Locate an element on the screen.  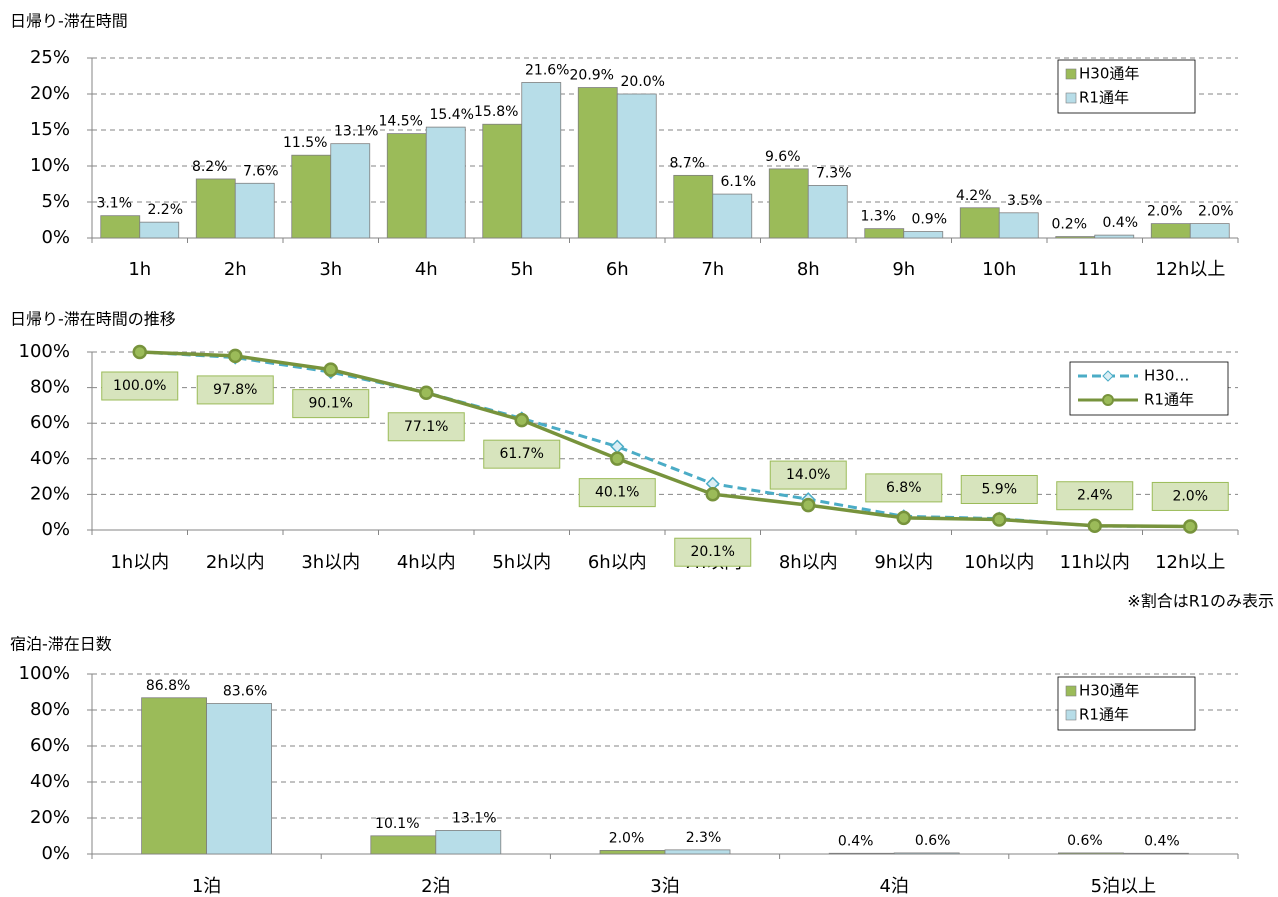
data-label: 20.0% is located at coordinates (643, 82).